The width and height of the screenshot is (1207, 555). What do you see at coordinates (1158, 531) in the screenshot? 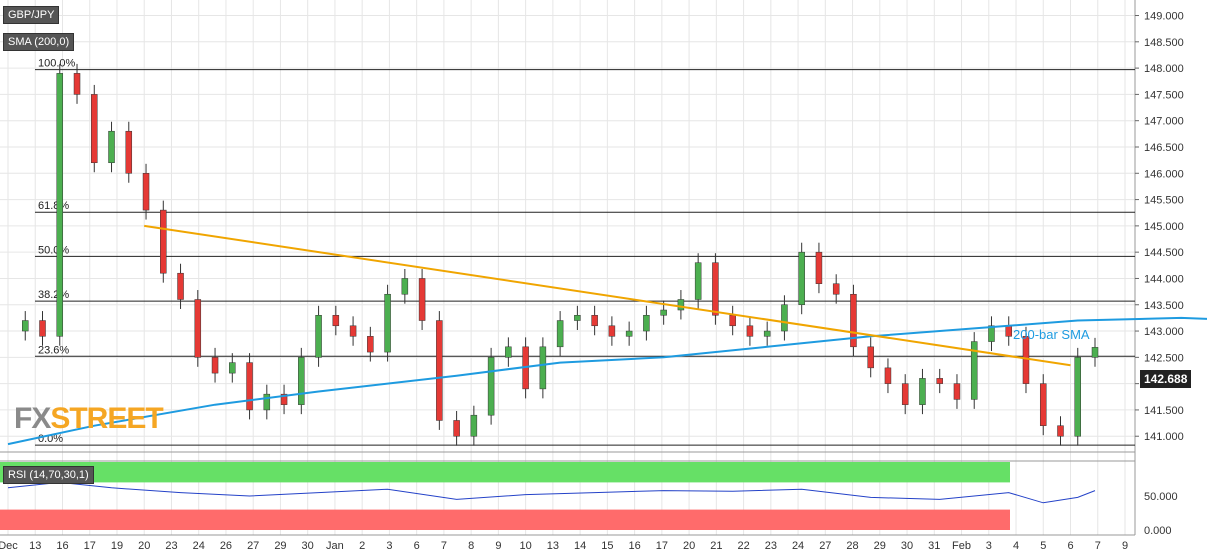
I see `rsi-tick-label: 0.000` at bounding box center [1158, 531].